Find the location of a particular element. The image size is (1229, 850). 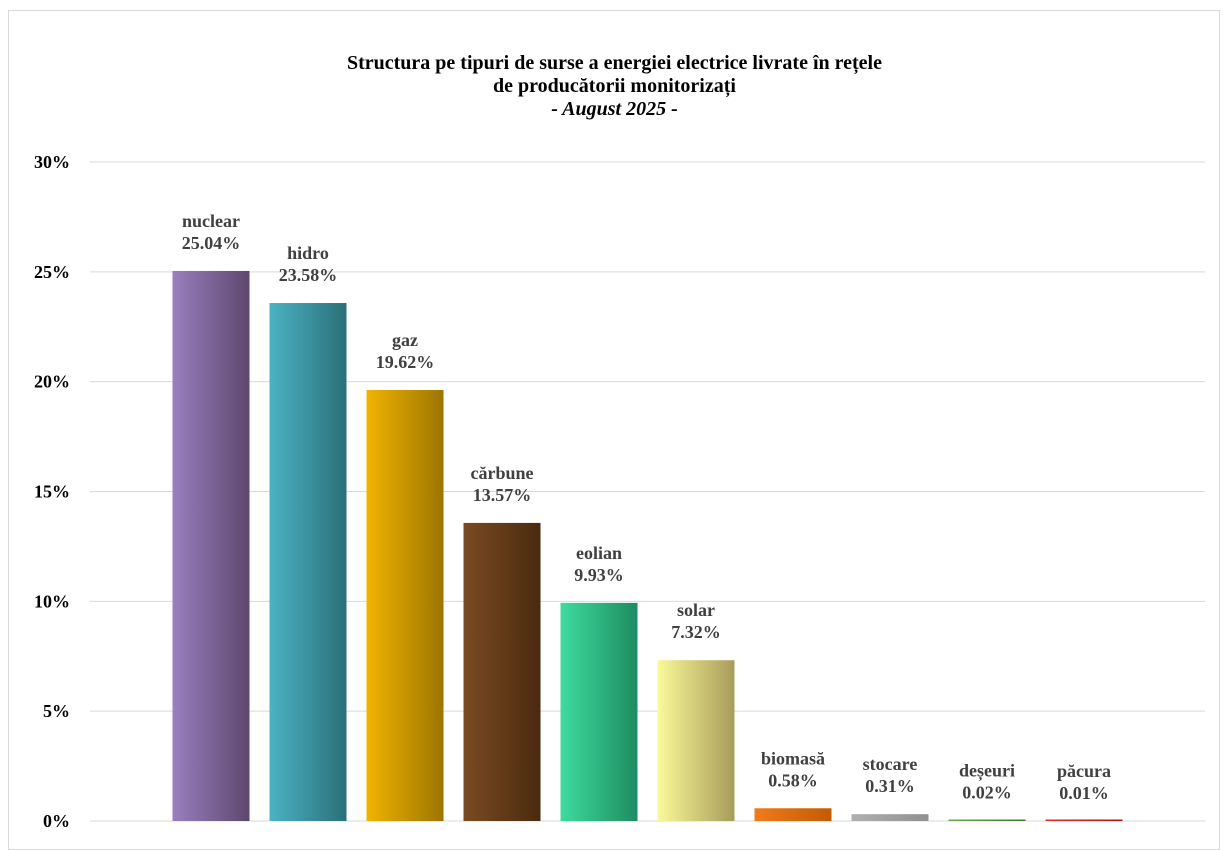

bar-value-label: 13.57% is located at coordinates (502, 495).